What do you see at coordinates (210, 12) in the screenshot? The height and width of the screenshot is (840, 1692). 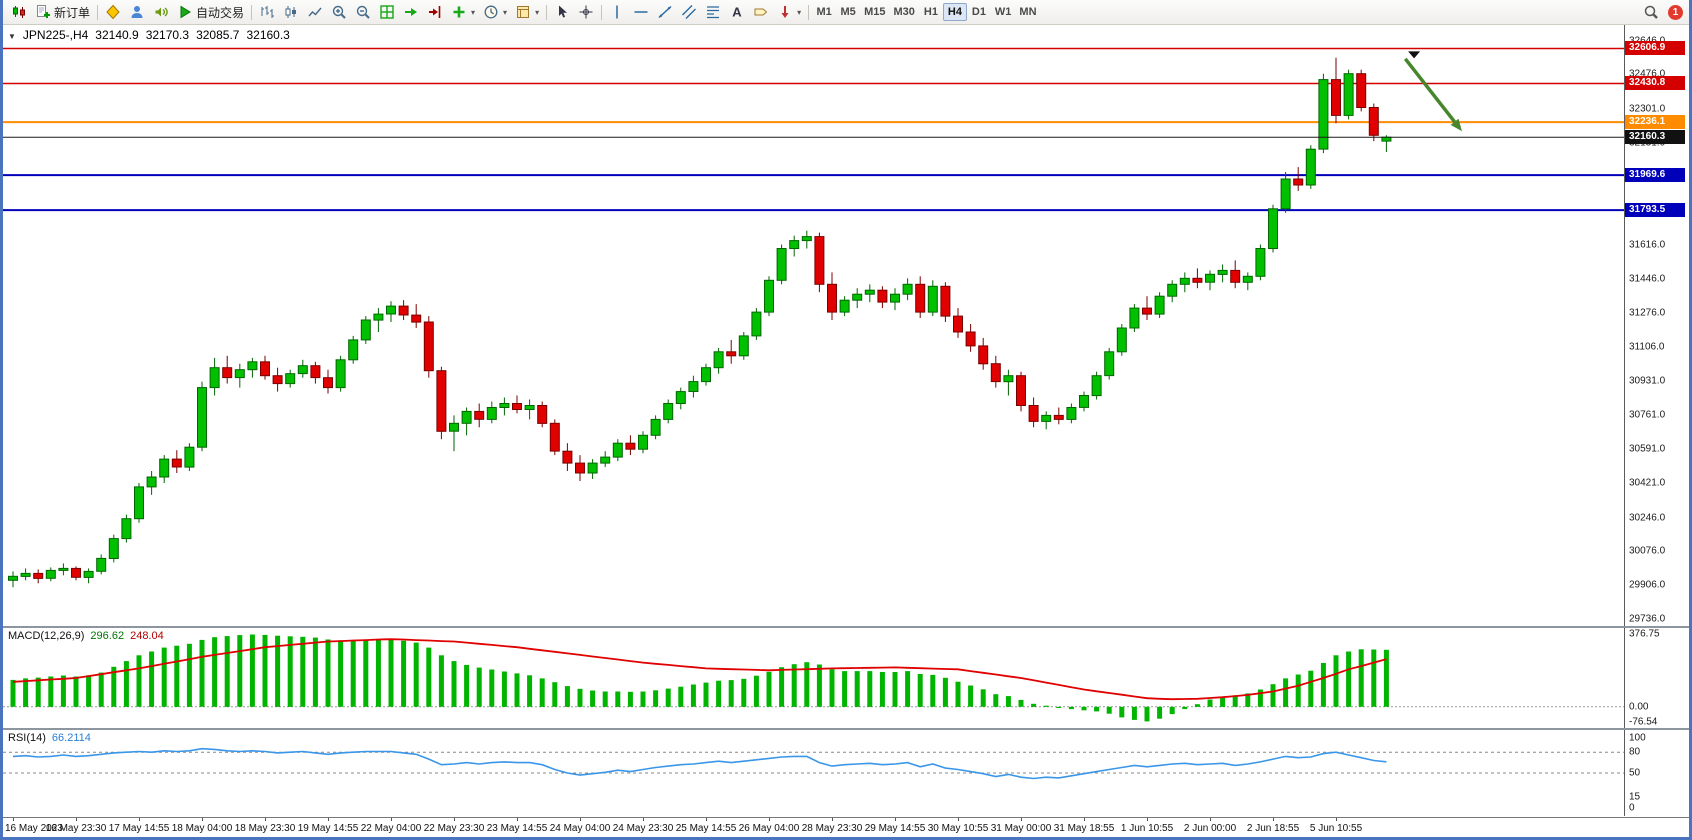 I see `autotrading-button: 自动交易` at bounding box center [210, 12].